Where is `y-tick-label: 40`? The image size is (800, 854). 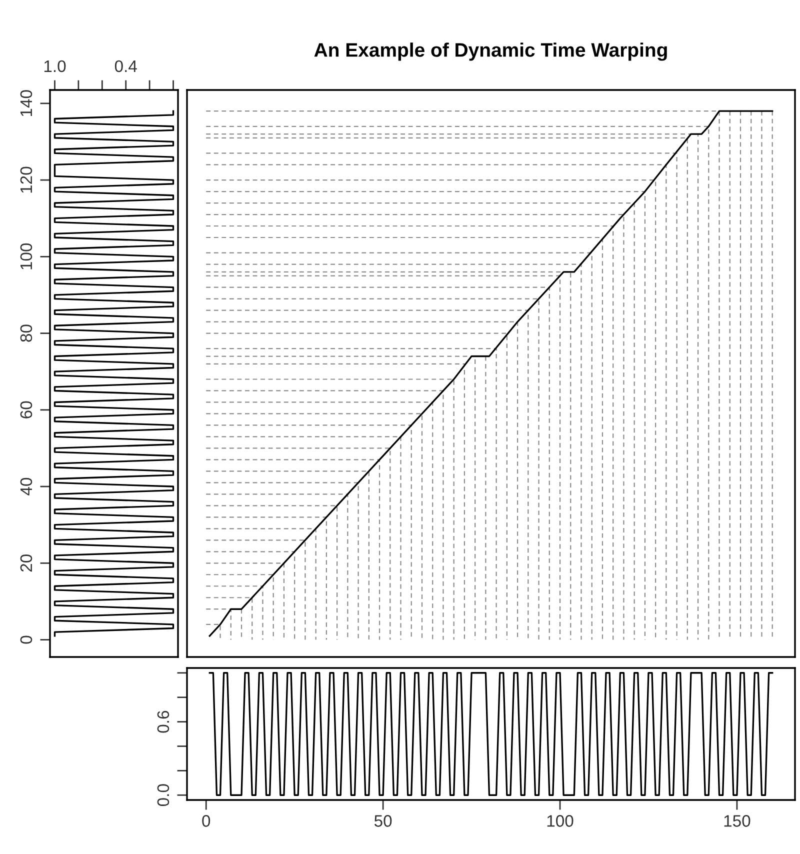
y-tick-label: 40 is located at coordinates (26, 487).